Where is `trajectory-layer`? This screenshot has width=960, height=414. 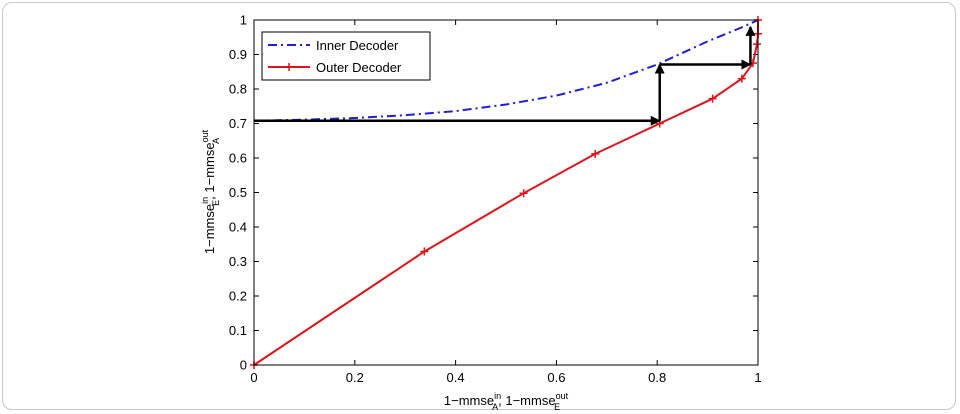 trajectory-layer is located at coordinates (505, 75).